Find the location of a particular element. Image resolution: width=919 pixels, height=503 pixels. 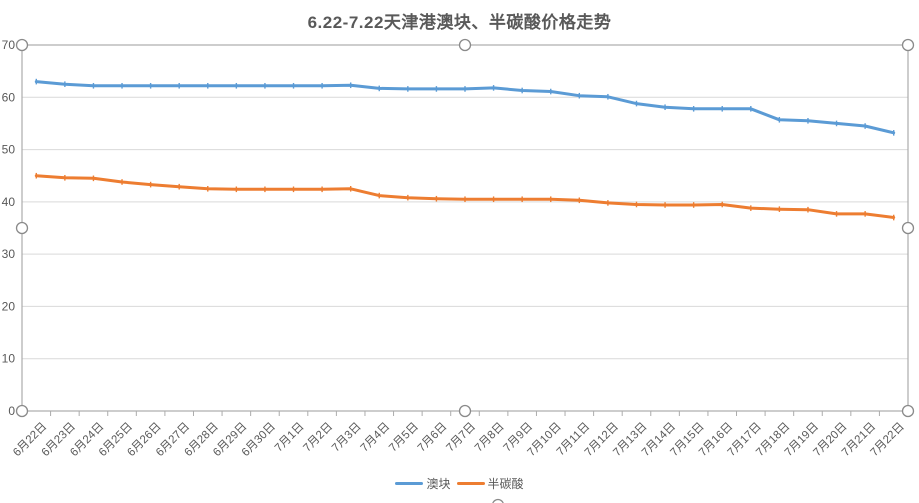

chart-legend: 澳块 半碳酸 is located at coordinates (459, 483).